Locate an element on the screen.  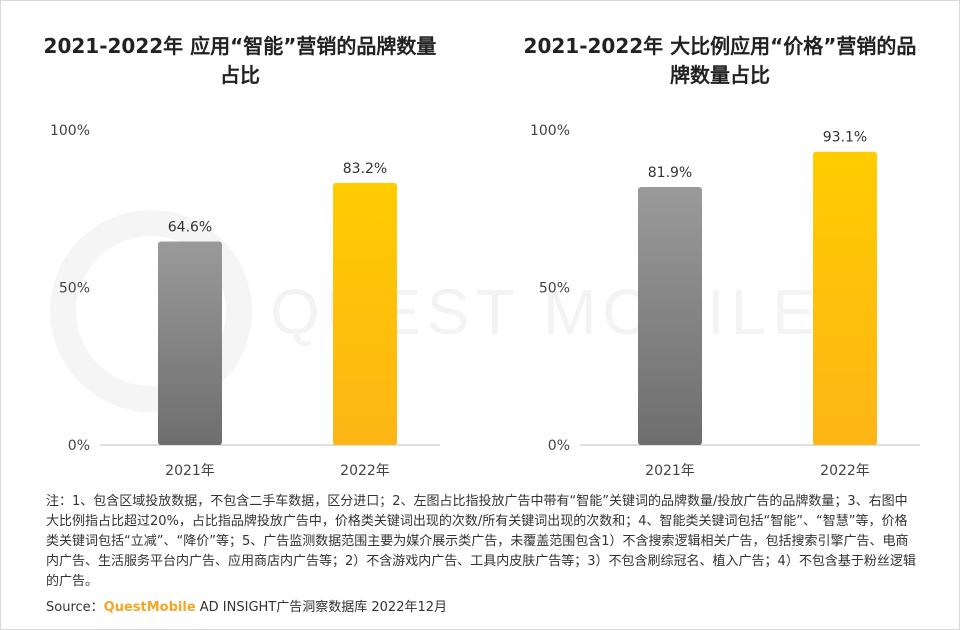
source-suffix: AD INSIGHT广告洞察数据库 2022年12月 is located at coordinates (321, 607).